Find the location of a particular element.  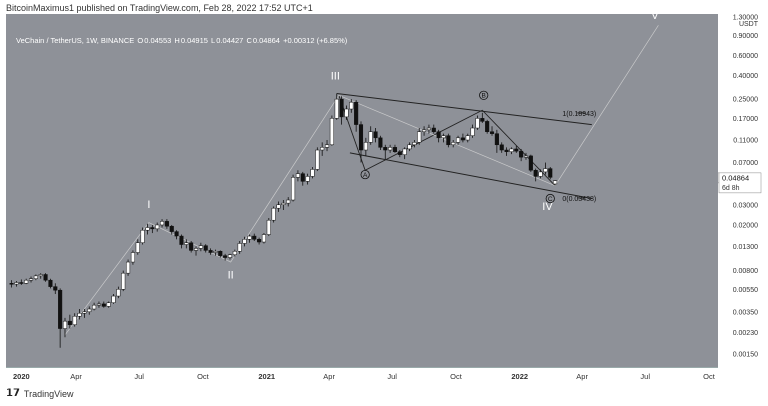

symbol-pair: VeChain / TetherUS, 1W, BINANCE is located at coordinates (75, 40).